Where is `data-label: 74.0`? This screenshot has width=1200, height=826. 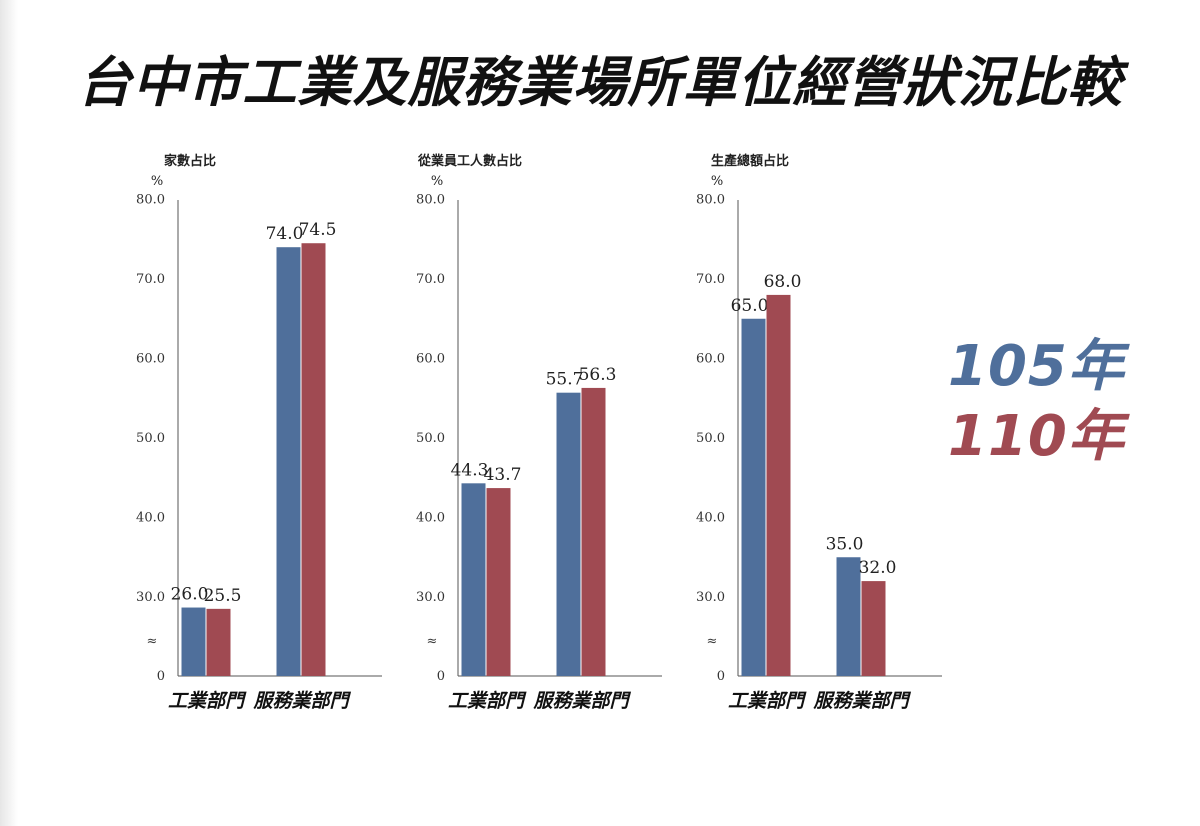 data-label: 74.0 is located at coordinates (285, 234).